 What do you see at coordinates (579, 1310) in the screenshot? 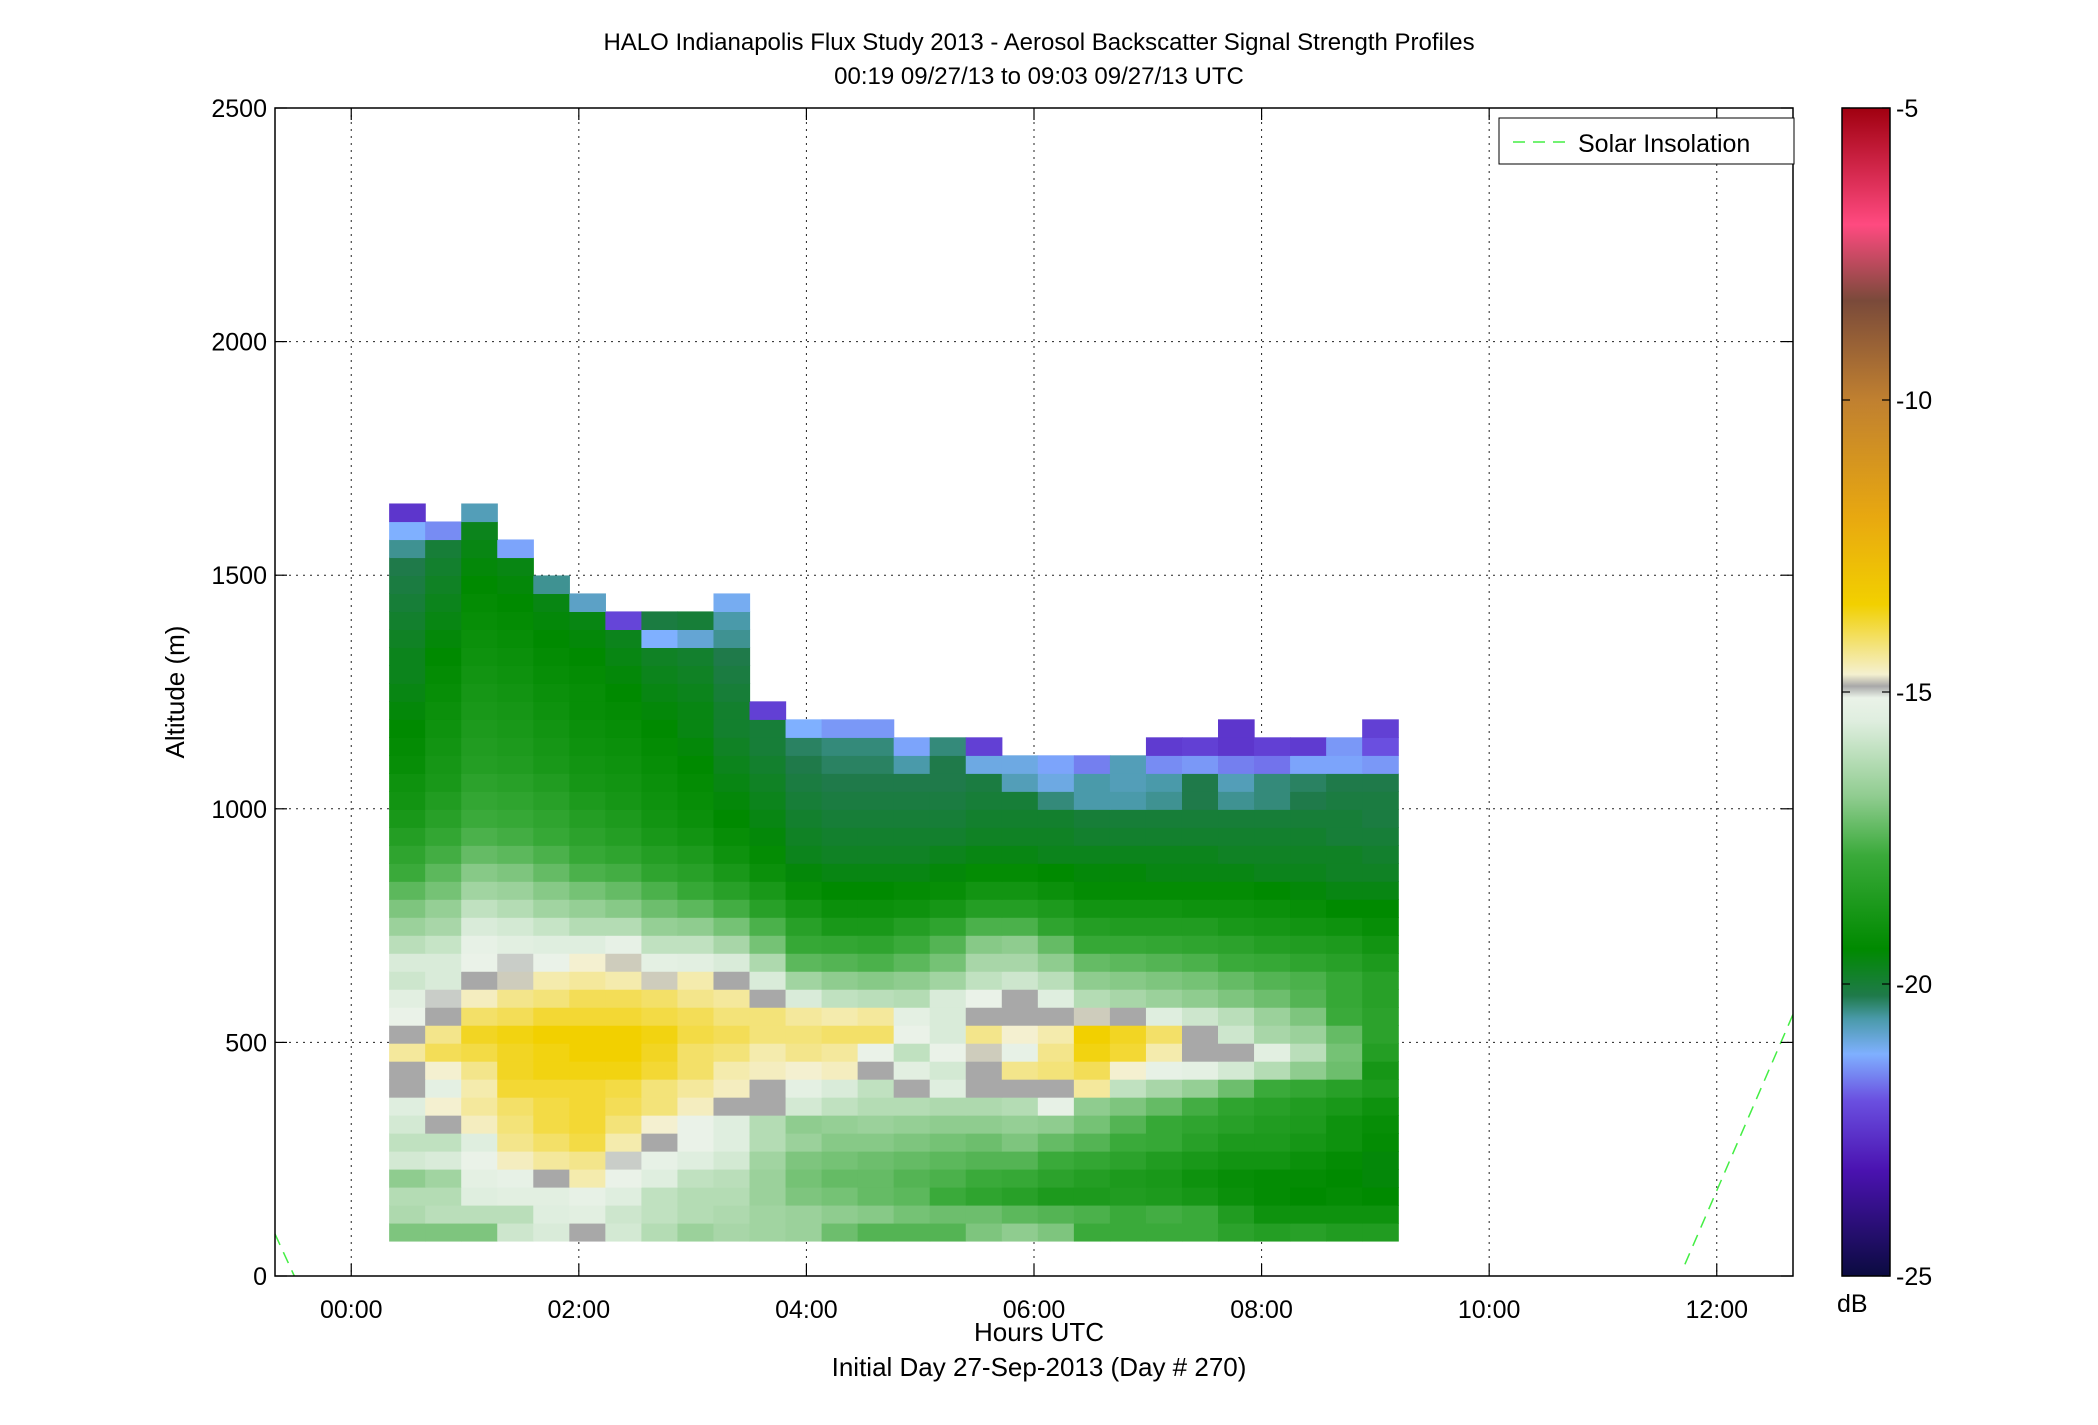
I see `x-tick-label: 02:00` at bounding box center [579, 1310].